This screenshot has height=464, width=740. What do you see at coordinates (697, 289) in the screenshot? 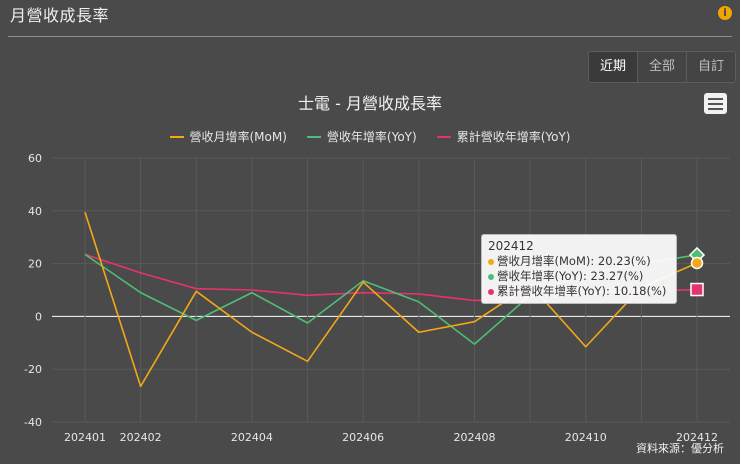
I see `point-marker-cum` at bounding box center [697, 289].